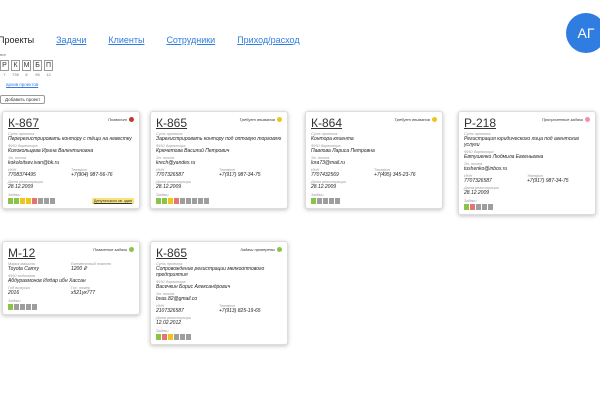 The width and height of the screenshot is (600, 400). What do you see at coordinates (102, 291) in the screenshot?
I see `field: Гос. номер х521ук777` at bounding box center [102, 291].